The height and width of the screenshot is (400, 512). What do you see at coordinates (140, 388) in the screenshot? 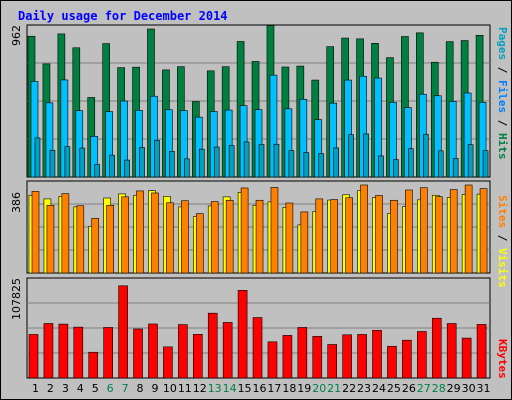
I see `day-label-8: 8` at bounding box center [140, 388].